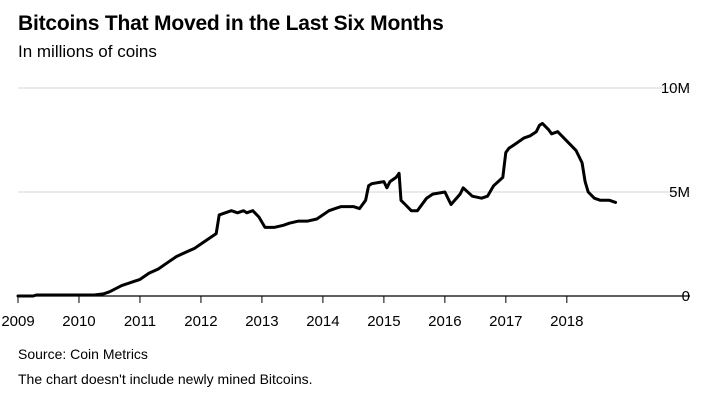 This screenshot has width=706, height=408. I want to click on y-tick-label: 10M, so click(675, 88).